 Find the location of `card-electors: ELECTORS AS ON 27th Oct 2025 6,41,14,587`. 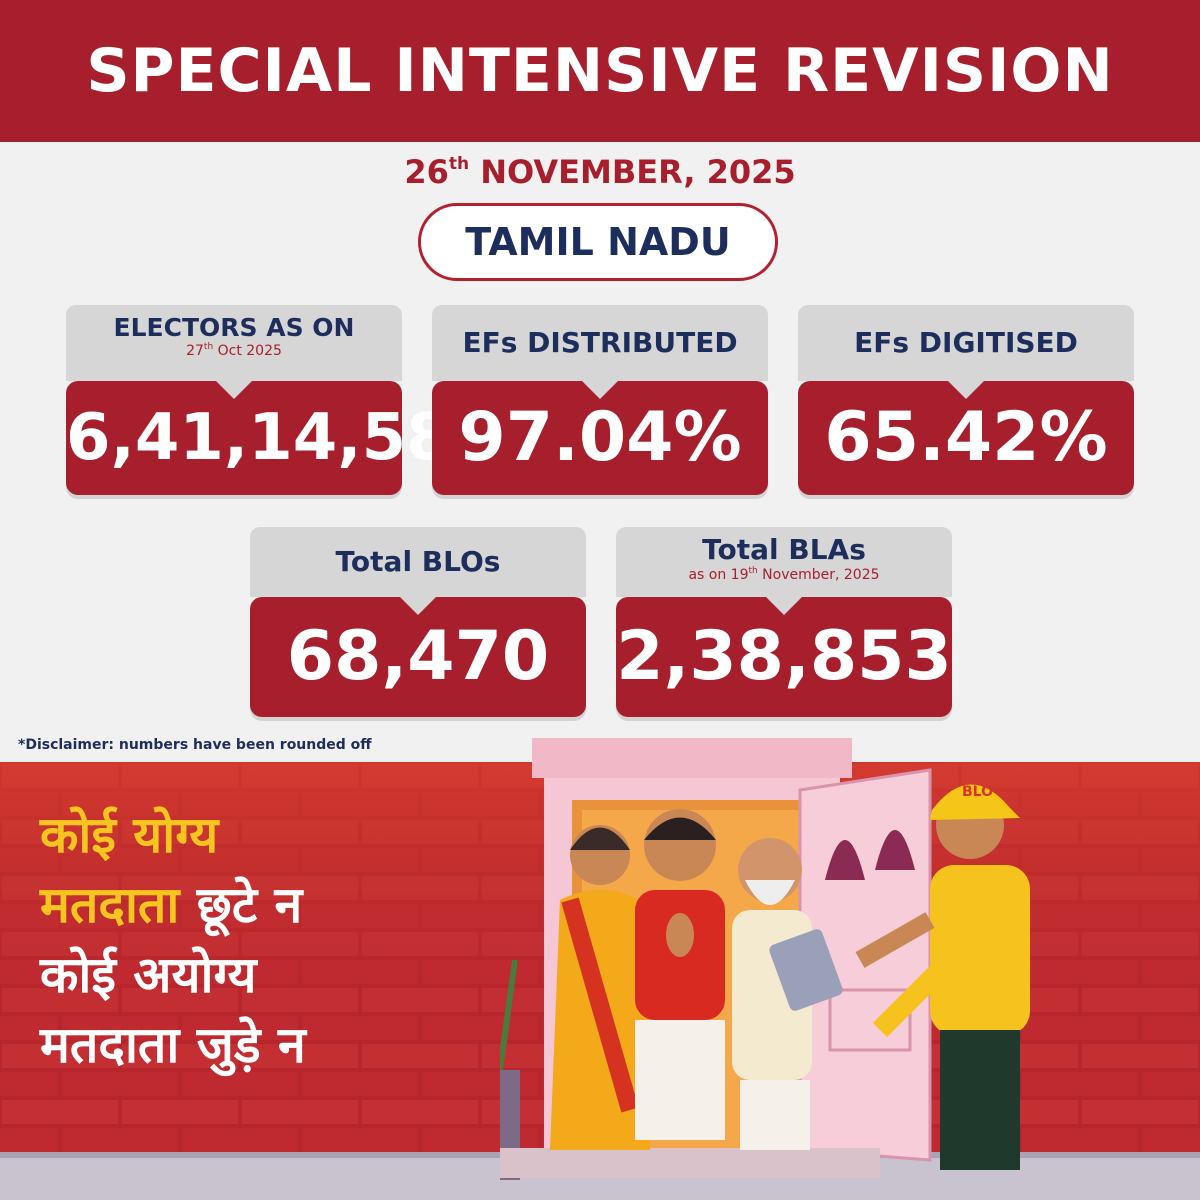

card-electors: ELECTORS AS ON 27th Oct 2025 6,41,14,587 is located at coordinates (280, 400).